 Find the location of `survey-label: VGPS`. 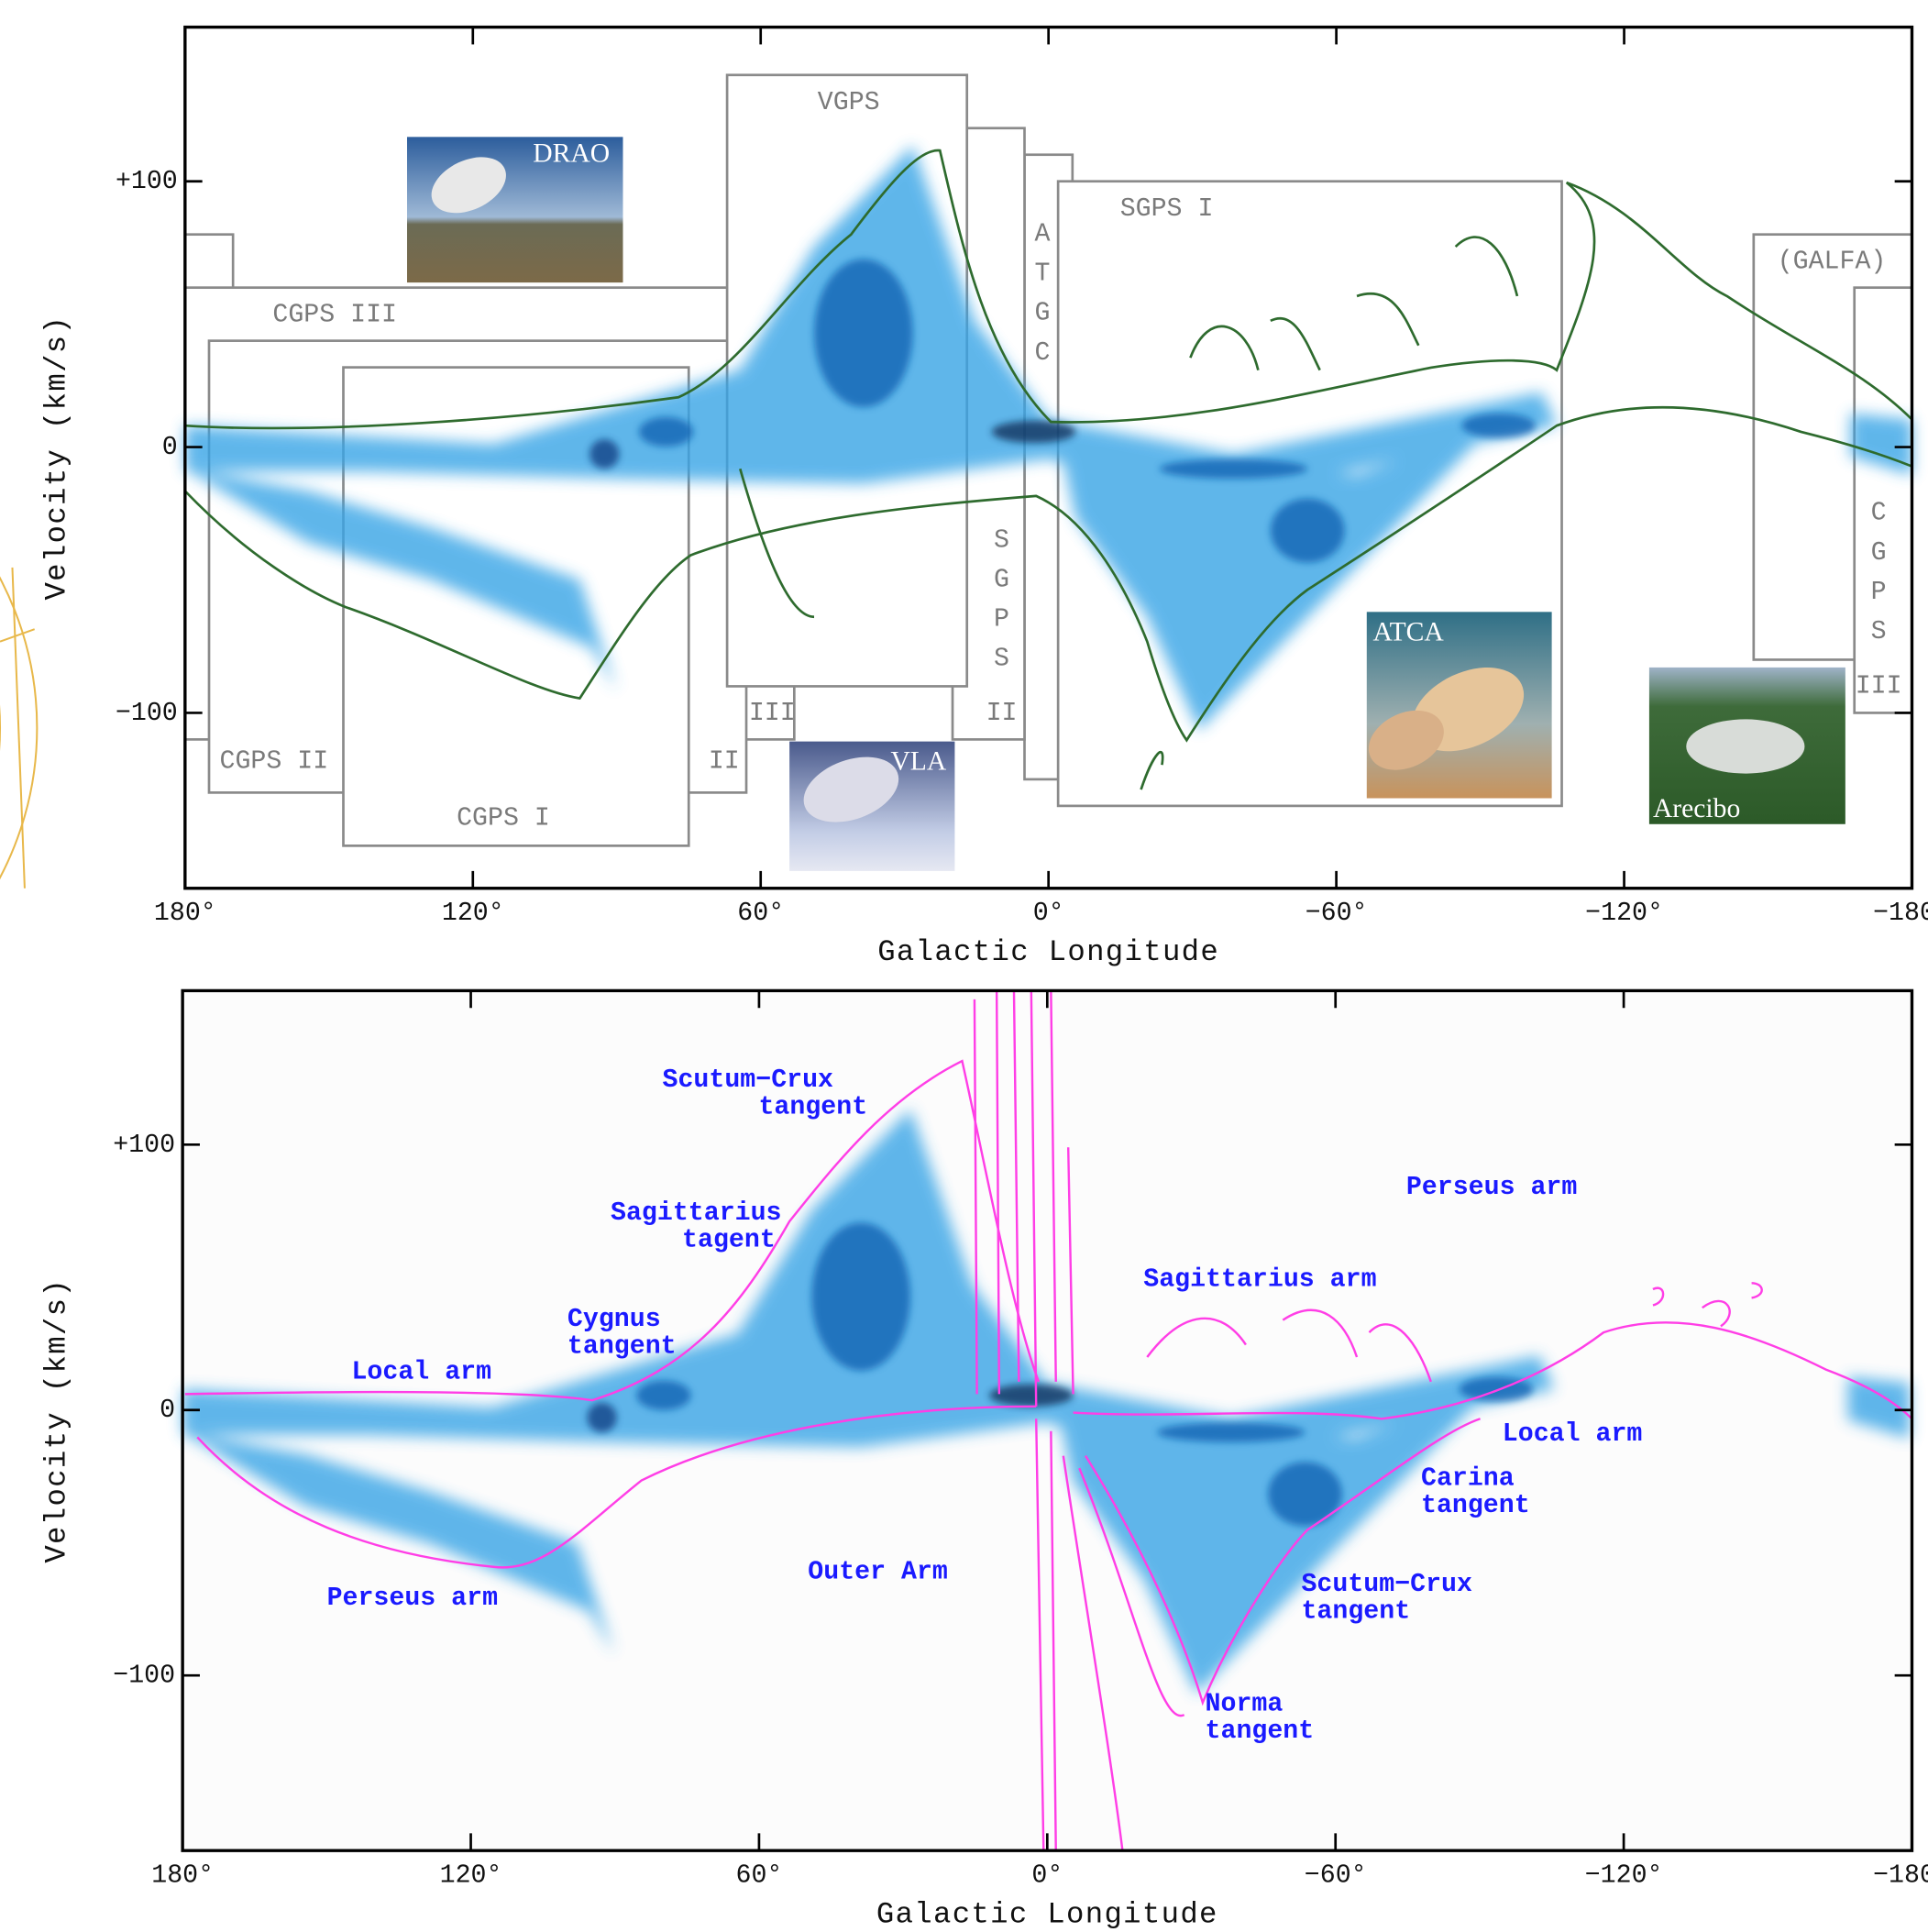

survey-label: VGPS is located at coordinates (849, 102).